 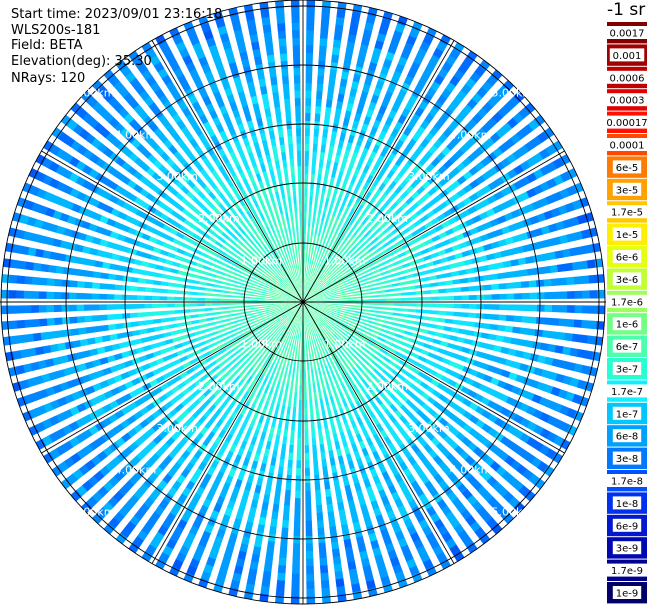 I want to click on range-ring-label: 2.00km, so click(x=387, y=218).